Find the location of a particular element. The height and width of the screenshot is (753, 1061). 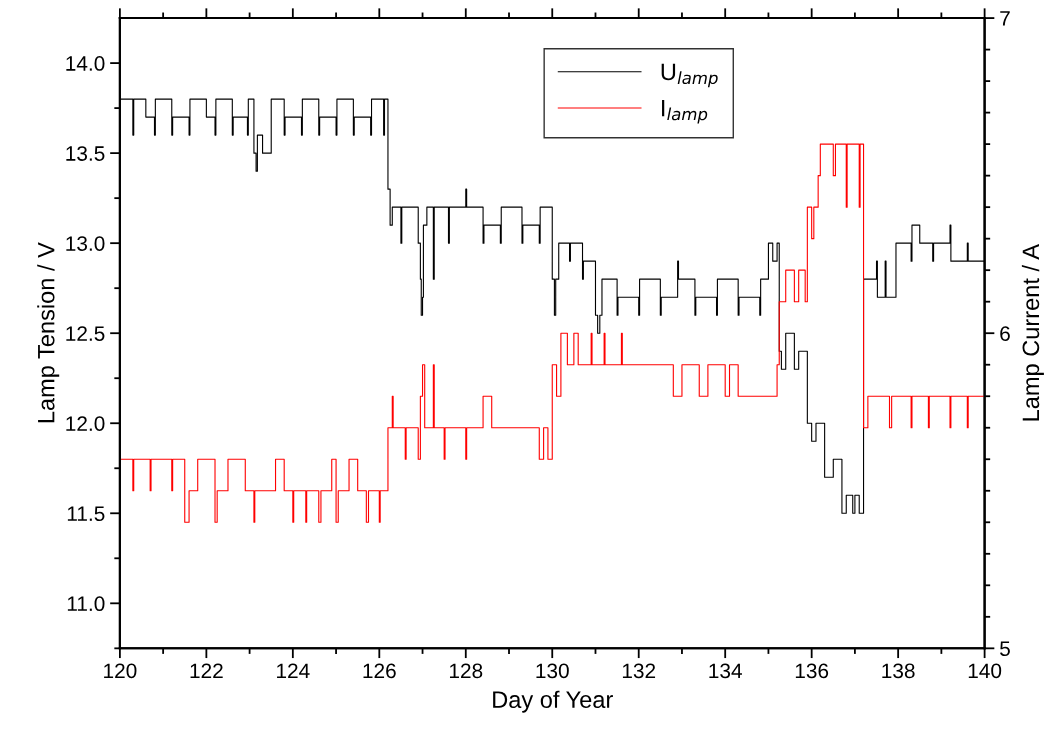

legend-label: U$_{lamp}$ is located at coordinates (689, 75).